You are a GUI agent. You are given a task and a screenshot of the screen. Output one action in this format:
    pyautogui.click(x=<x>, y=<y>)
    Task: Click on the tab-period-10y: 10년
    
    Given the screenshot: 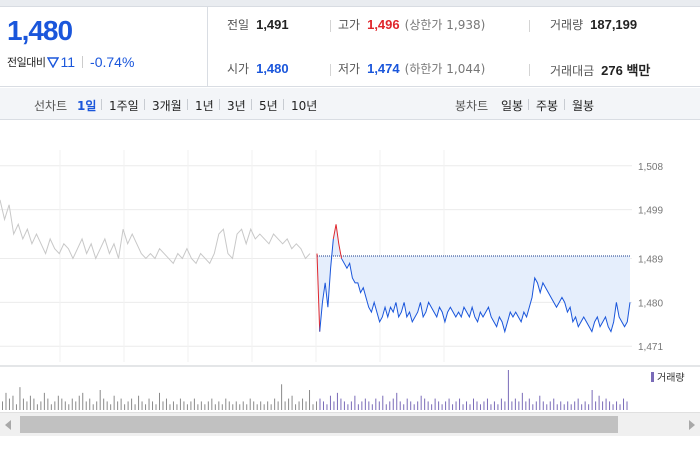 What is the action you would take?
    pyautogui.click(x=304, y=106)
    